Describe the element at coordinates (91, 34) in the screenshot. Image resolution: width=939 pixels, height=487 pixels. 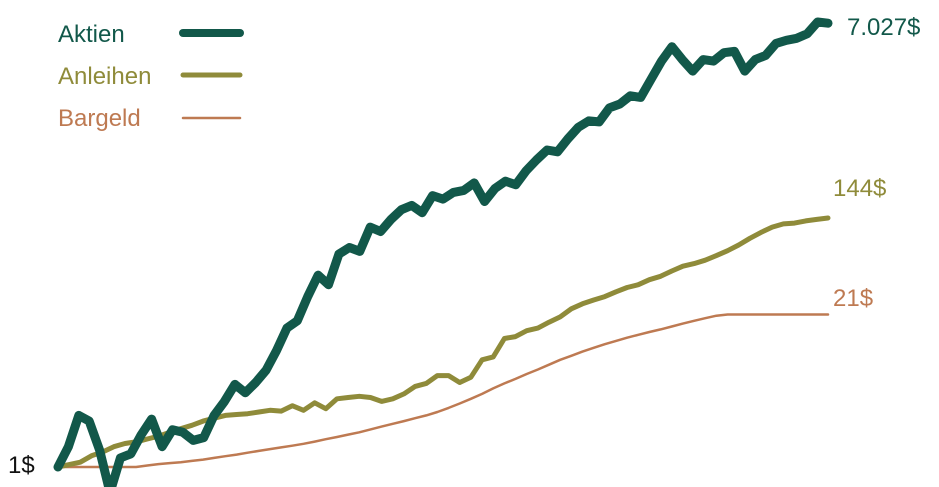
I see `legend-label-aktien: Aktien` at that location.